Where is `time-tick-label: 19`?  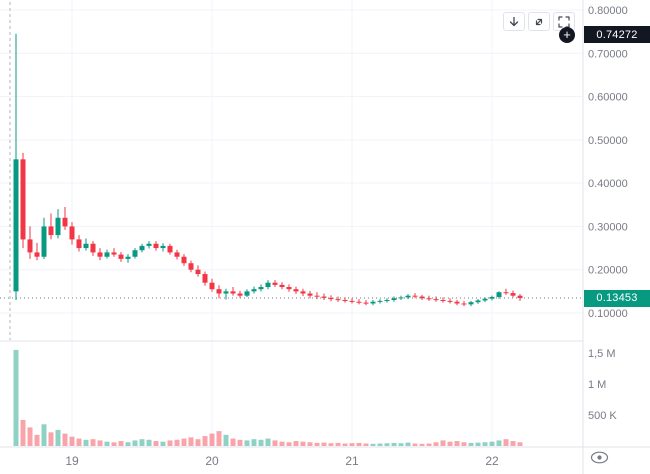
time-tick-label: 19 is located at coordinates (72, 461).